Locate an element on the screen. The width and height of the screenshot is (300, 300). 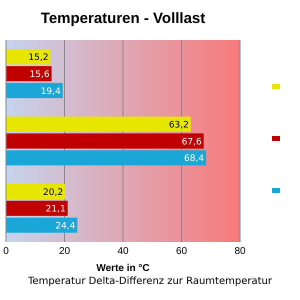
text: Temperatur Delta-Differenz zur Raumtemperatur is located at coordinates (150, 281).